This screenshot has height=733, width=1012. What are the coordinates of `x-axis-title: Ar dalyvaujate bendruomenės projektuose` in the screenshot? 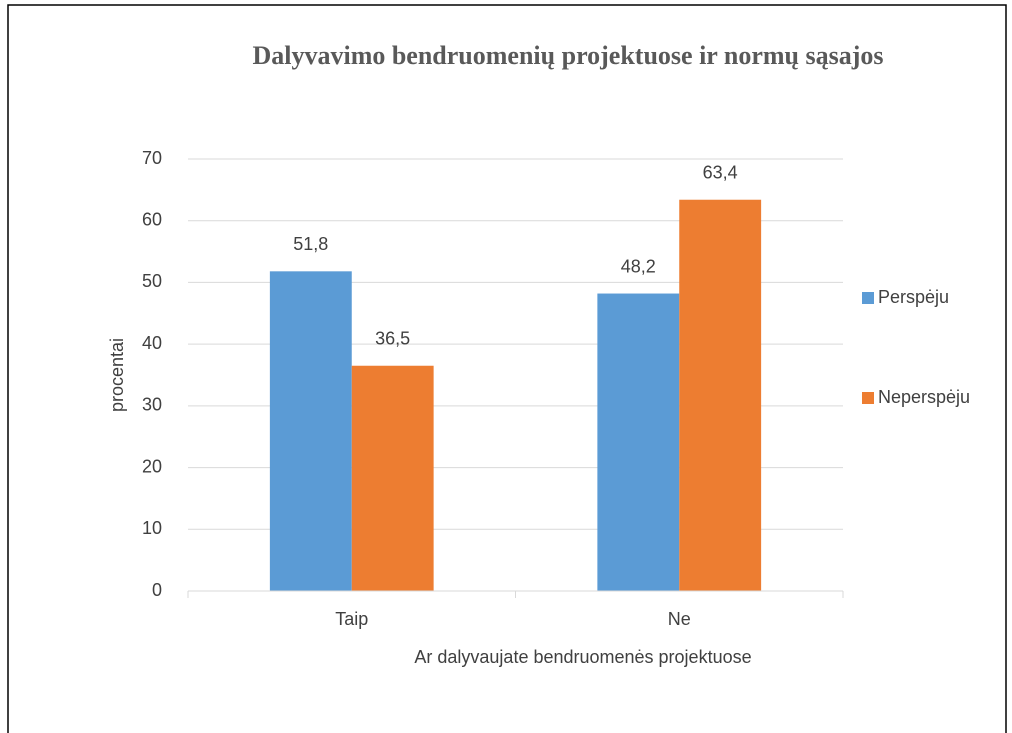 It's located at (582, 657).